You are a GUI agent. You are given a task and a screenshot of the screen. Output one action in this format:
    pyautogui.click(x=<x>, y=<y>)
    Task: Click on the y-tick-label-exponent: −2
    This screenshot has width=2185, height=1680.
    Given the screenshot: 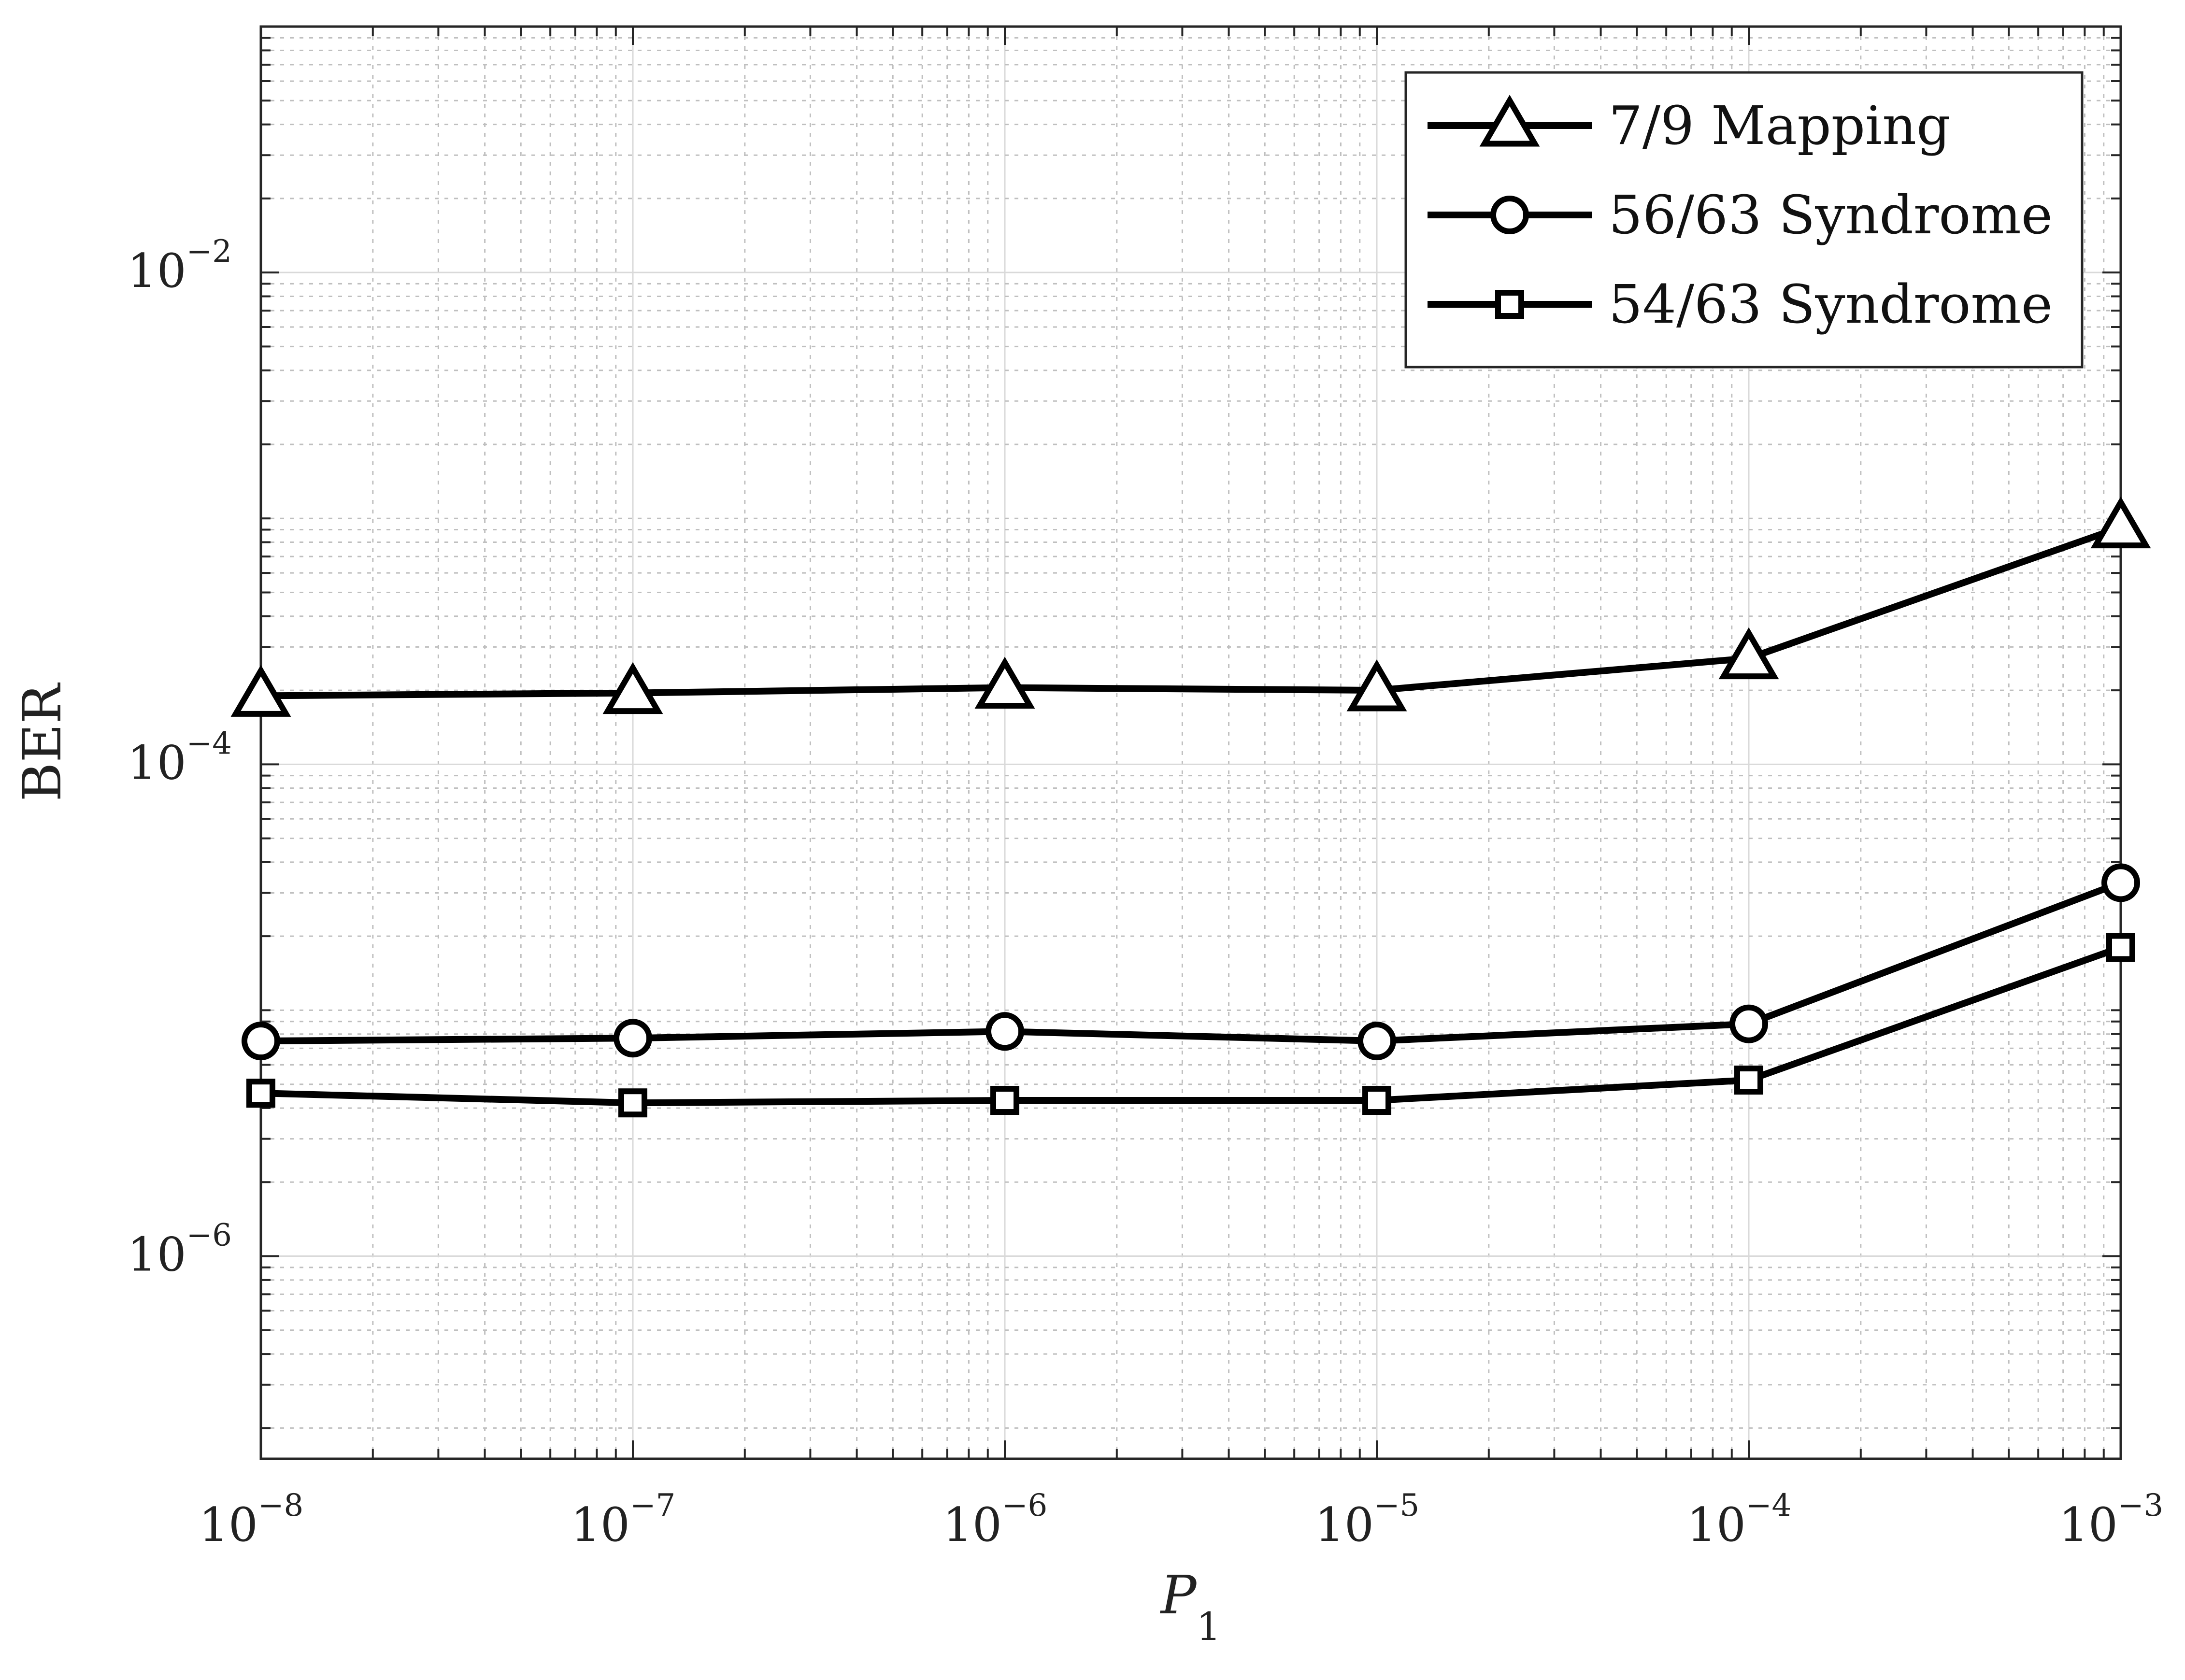 What is the action you would take?
    pyautogui.click(x=209, y=252)
    